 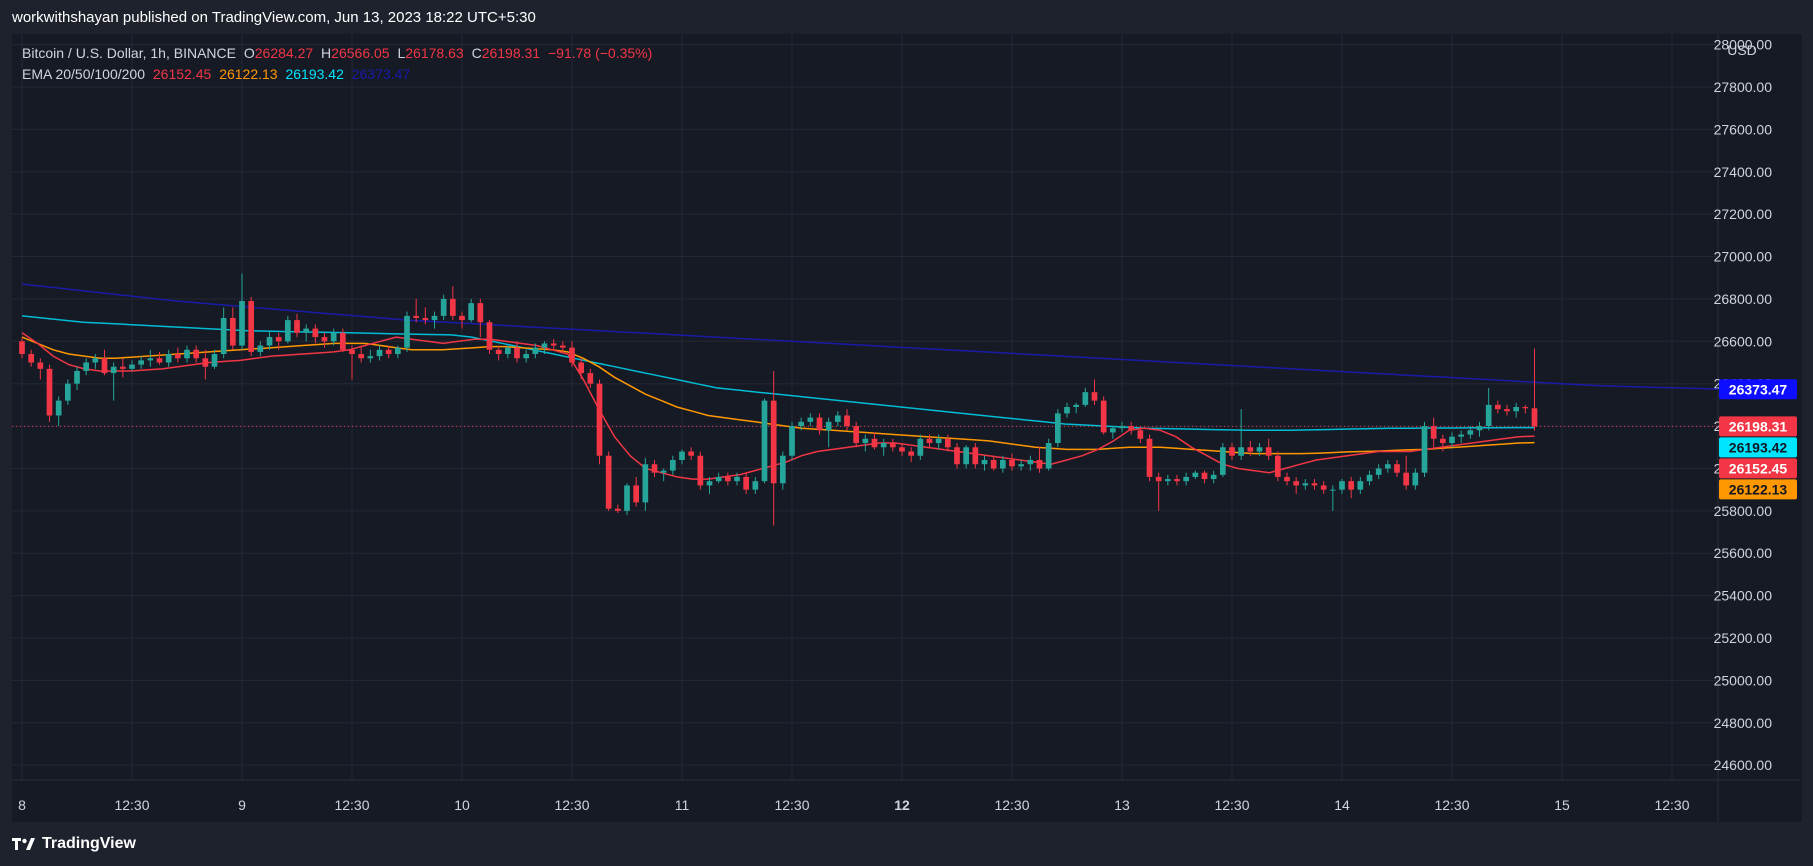 What do you see at coordinates (23, 844) in the screenshot?
I see `tradingview-logo-icon` at bounding box center [23, 844].